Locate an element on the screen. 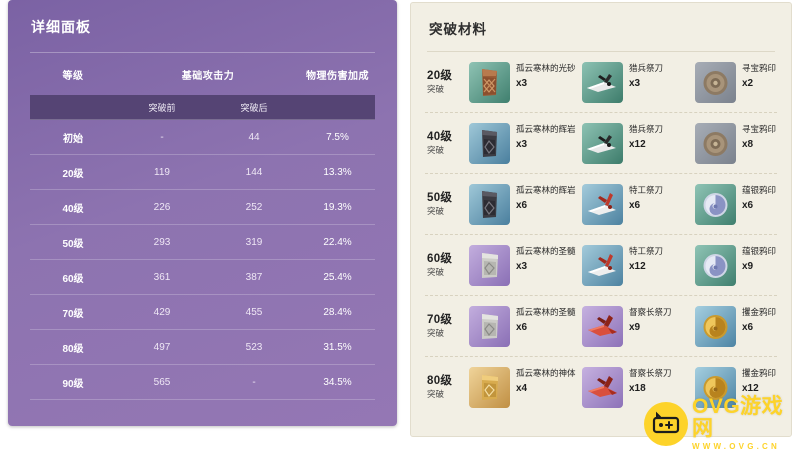 This screenshot has width=800, height=452. material-item: 猎兵祭刀 x3 is located at coordinates (638, 82).